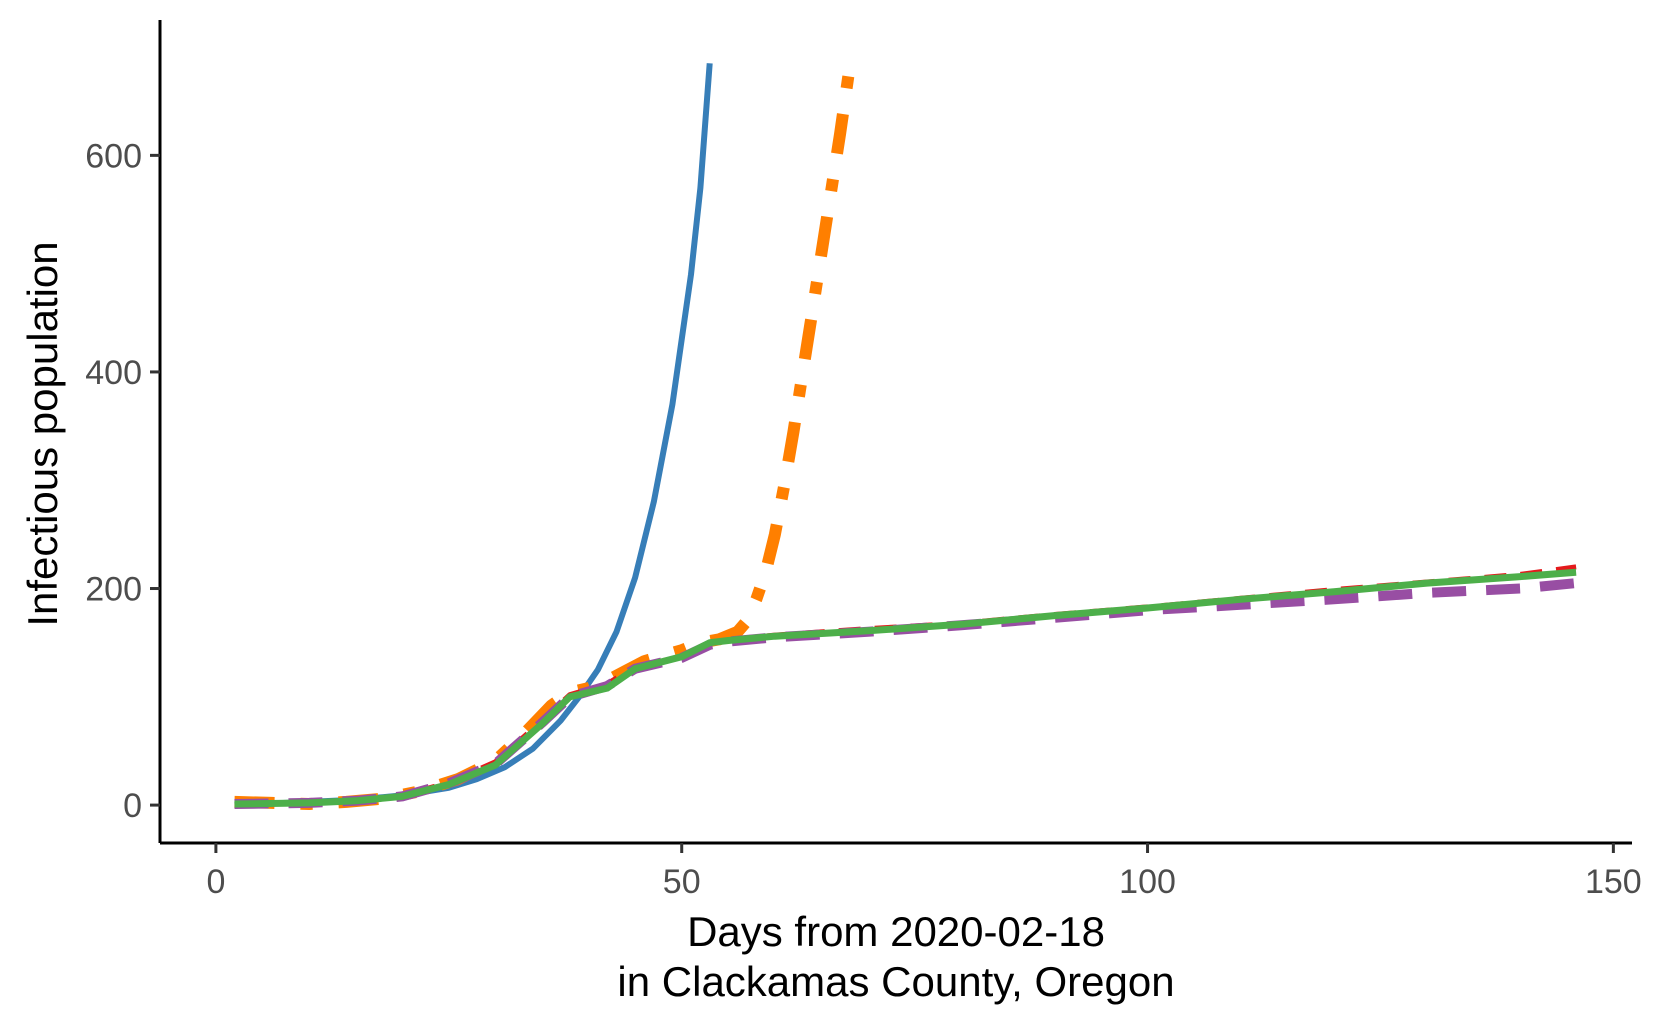  What do you see at coordinates (113, 156) in the screenshot?
I see `y-tick-label: 600` at bounding box center [113, 156].